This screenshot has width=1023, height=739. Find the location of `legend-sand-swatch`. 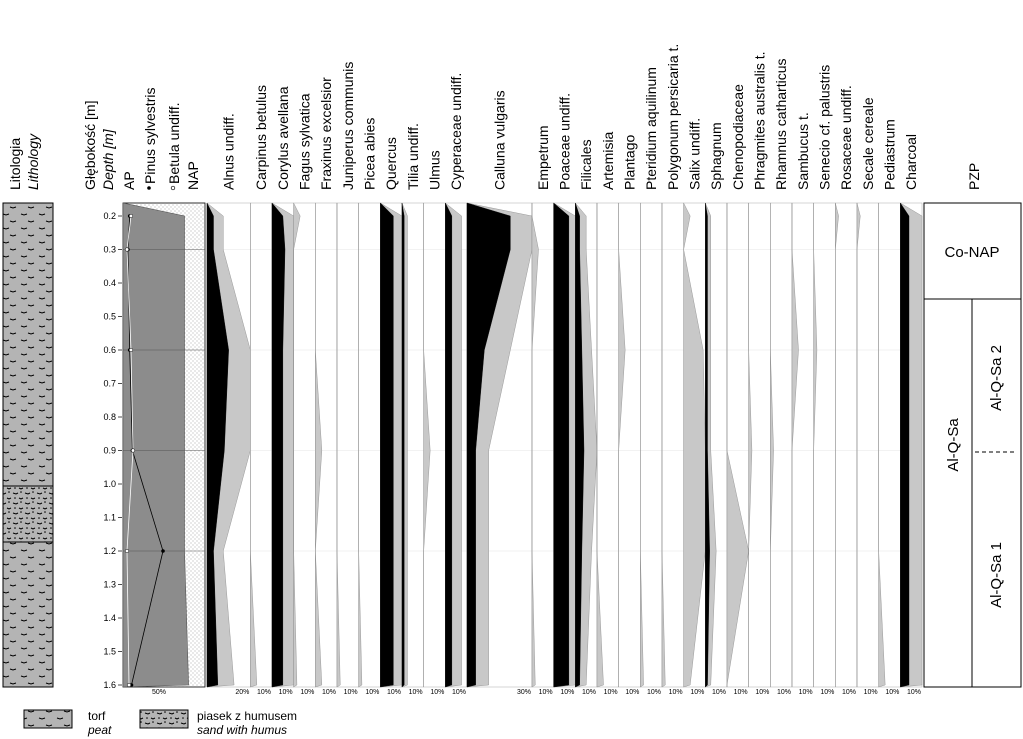

legend-sand-swatch is located at coordinates (164, 719).